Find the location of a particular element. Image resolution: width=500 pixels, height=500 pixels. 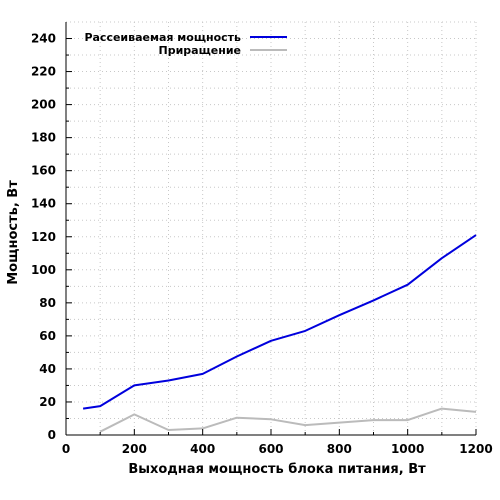

y-tick-label: 200 is located at coordinates (43, 105).